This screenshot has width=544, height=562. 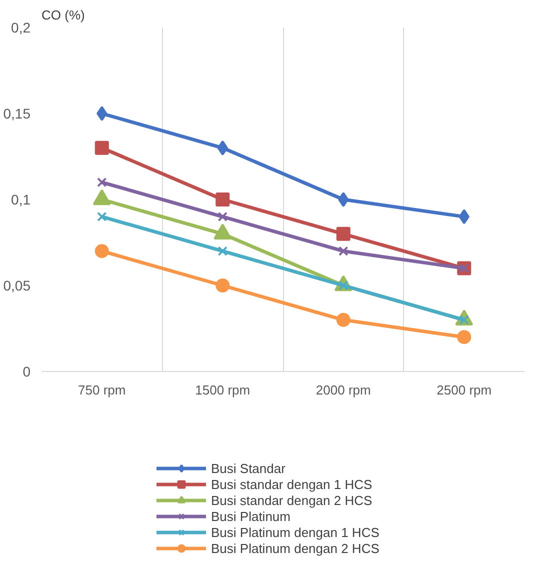 I want to click on x-tick-label: 2000 rpm, so click(x=343, y=390).